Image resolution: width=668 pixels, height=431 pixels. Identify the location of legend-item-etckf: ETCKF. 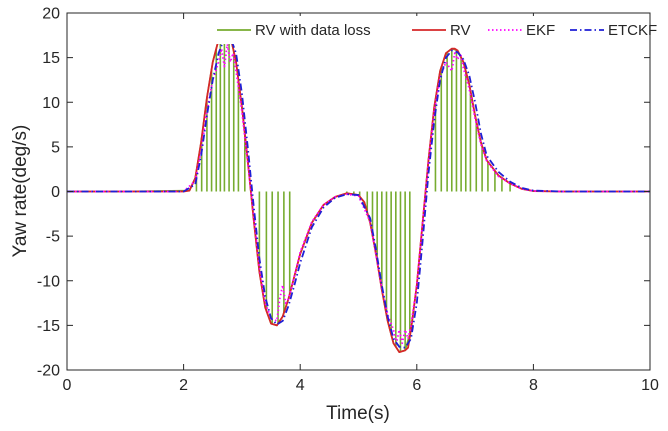
(613, 30).